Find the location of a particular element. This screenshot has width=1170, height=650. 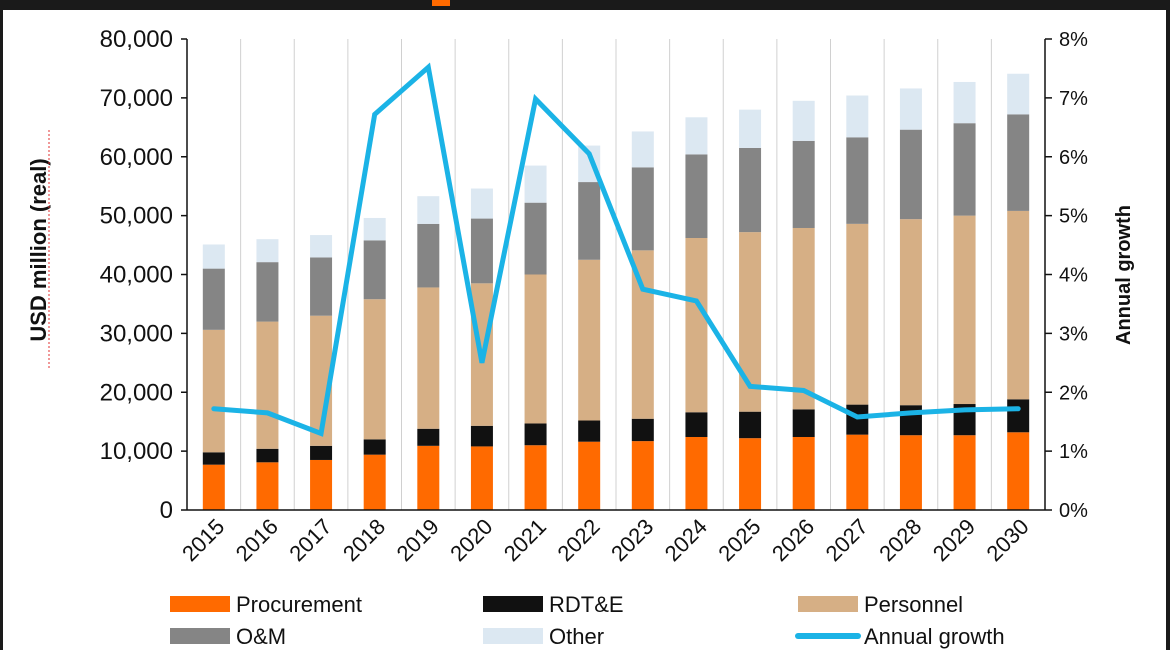

bar-personnel-2027 is located at coordinates (857, 314).